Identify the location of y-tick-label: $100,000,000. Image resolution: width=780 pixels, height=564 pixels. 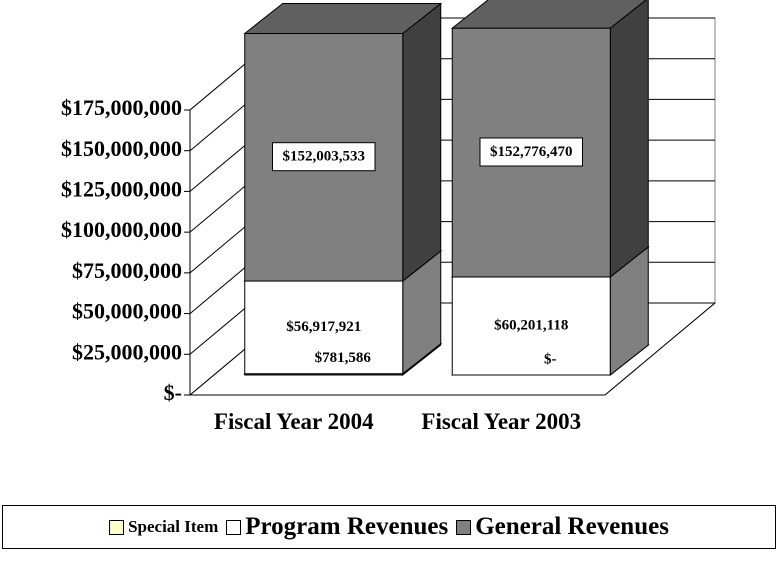
(121, 229).